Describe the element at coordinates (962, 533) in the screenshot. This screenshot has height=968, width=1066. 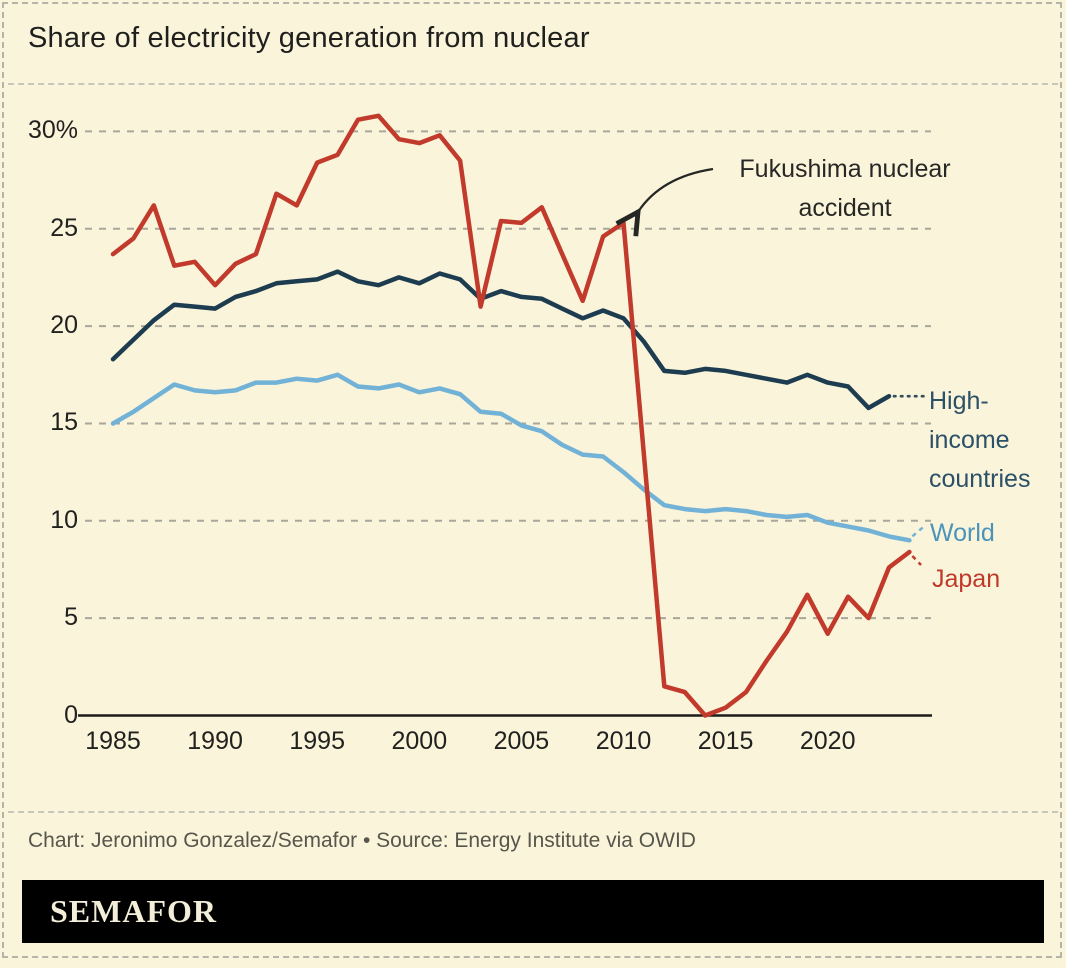
I see `series-label-world: World` at that location.